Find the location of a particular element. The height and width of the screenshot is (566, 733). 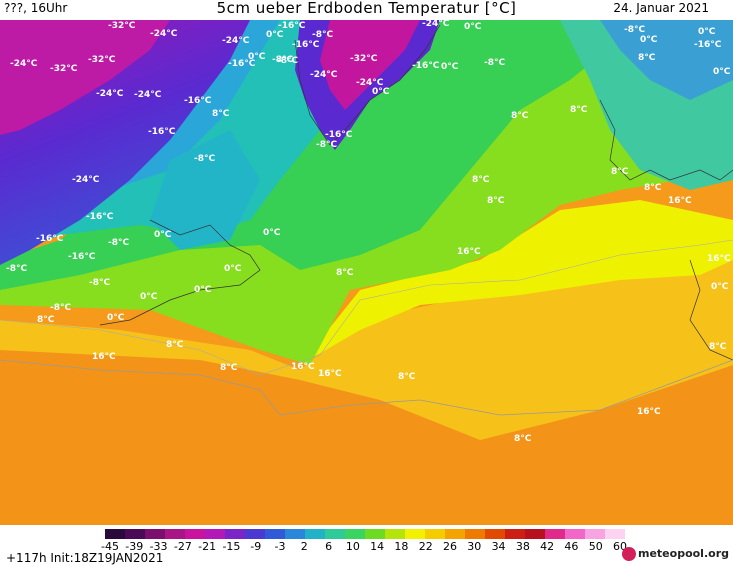

legend-tick-label: -9 is located at coordinates (256, 546).